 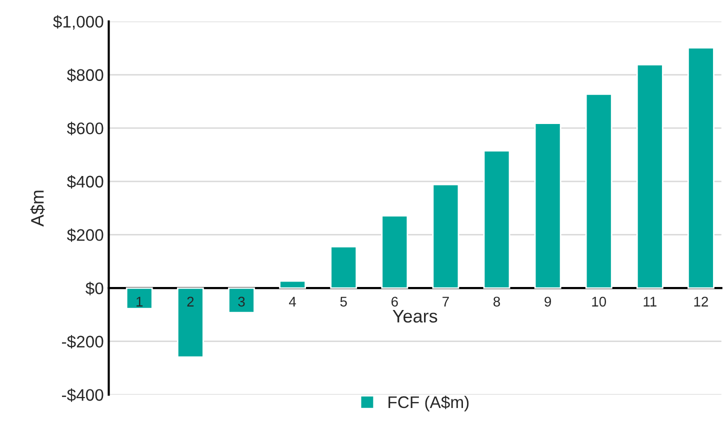 I want to click on x-tick-label: 12, so click(x=701, y=301).